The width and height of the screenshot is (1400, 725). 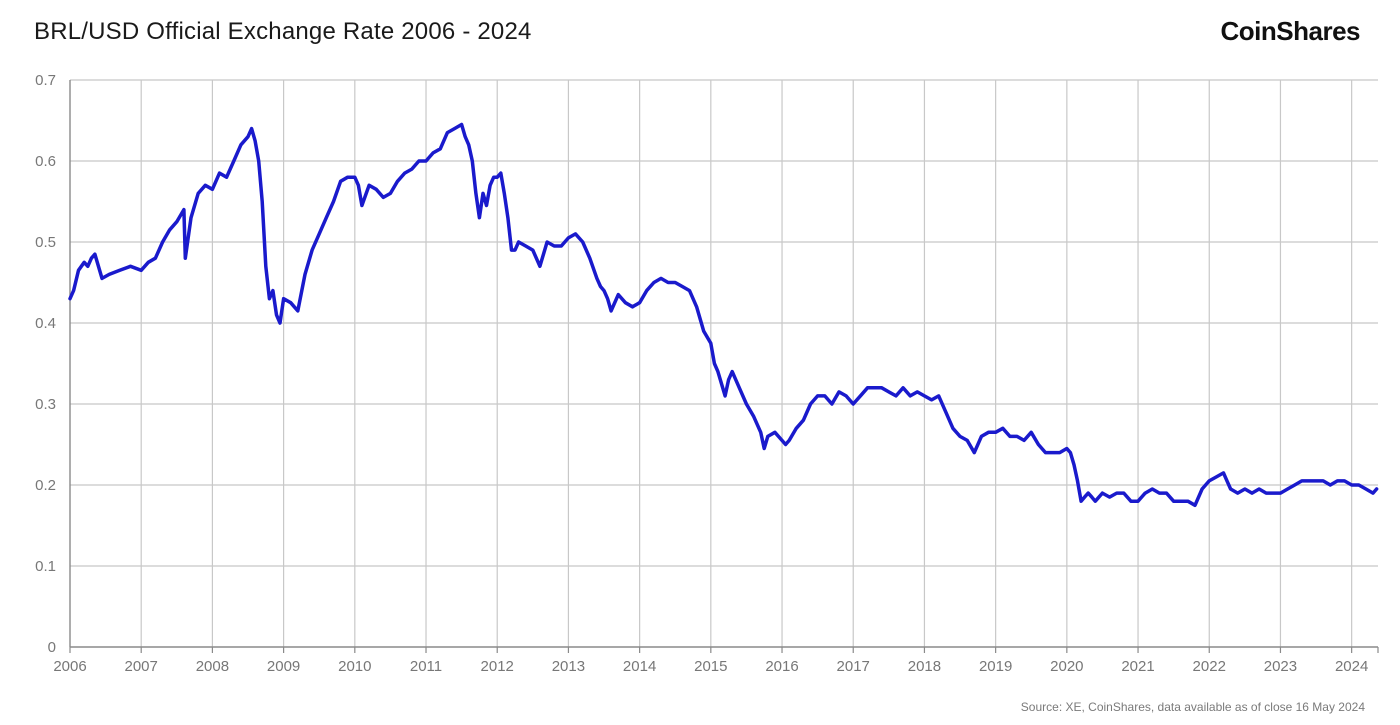 What do you see at coordinates (45, 80) in the screenshot?
I see `y-tick-label: 0.7` at bounding box center [45, 80].